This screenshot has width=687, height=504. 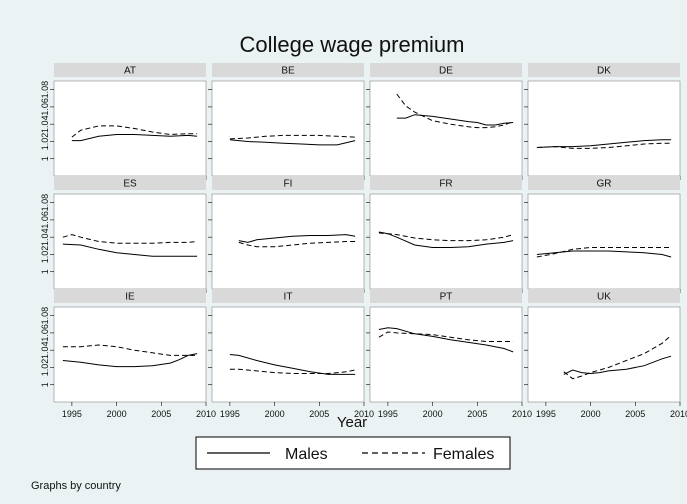 What do you see at coordinates (134, 131) in the screenshot?
I see `series-females-at` at bounding box center [134, 131].